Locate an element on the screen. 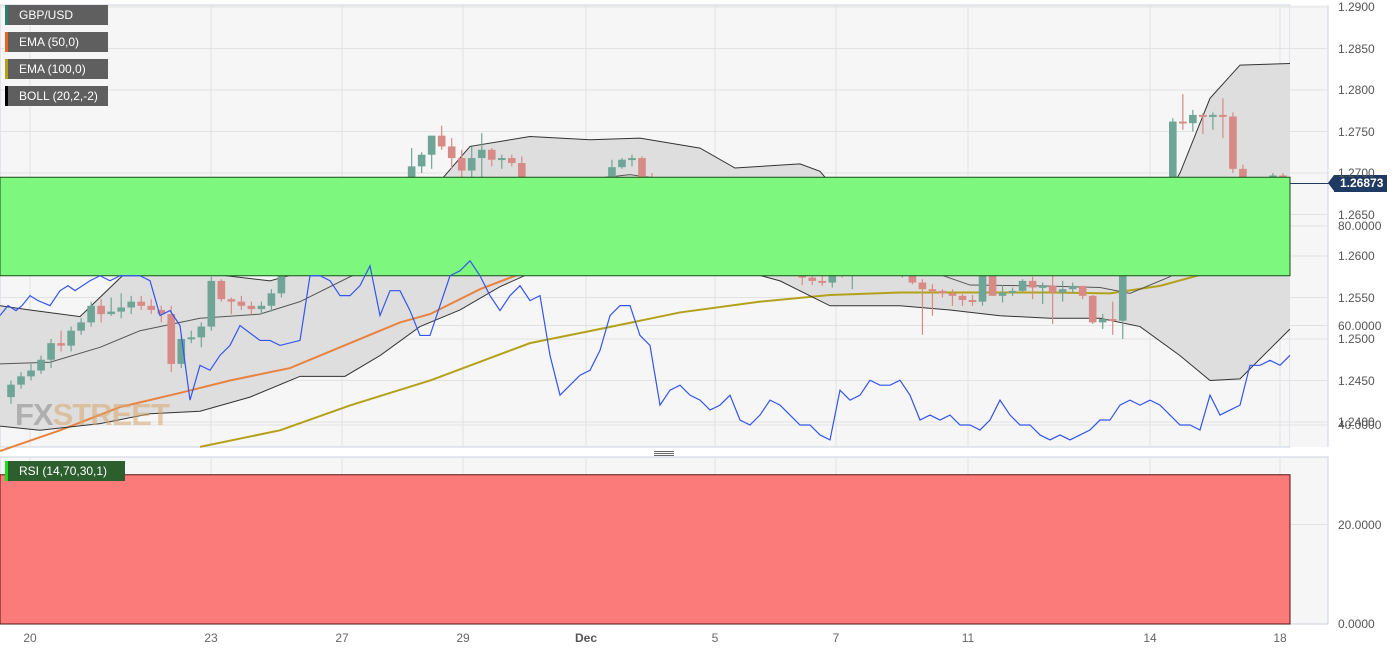 The height and width of the screenshot is (651, 1400). date-tick: Dec is located at coordinates (586, 638).